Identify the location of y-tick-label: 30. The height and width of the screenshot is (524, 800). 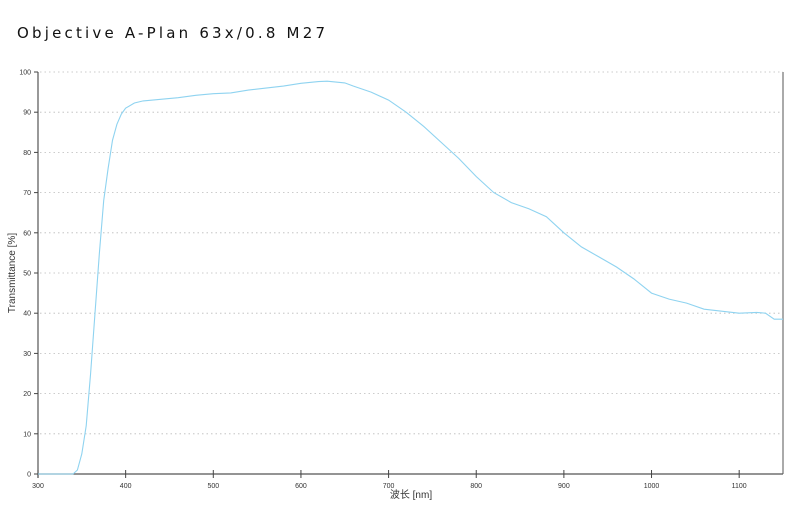
(27, 354).